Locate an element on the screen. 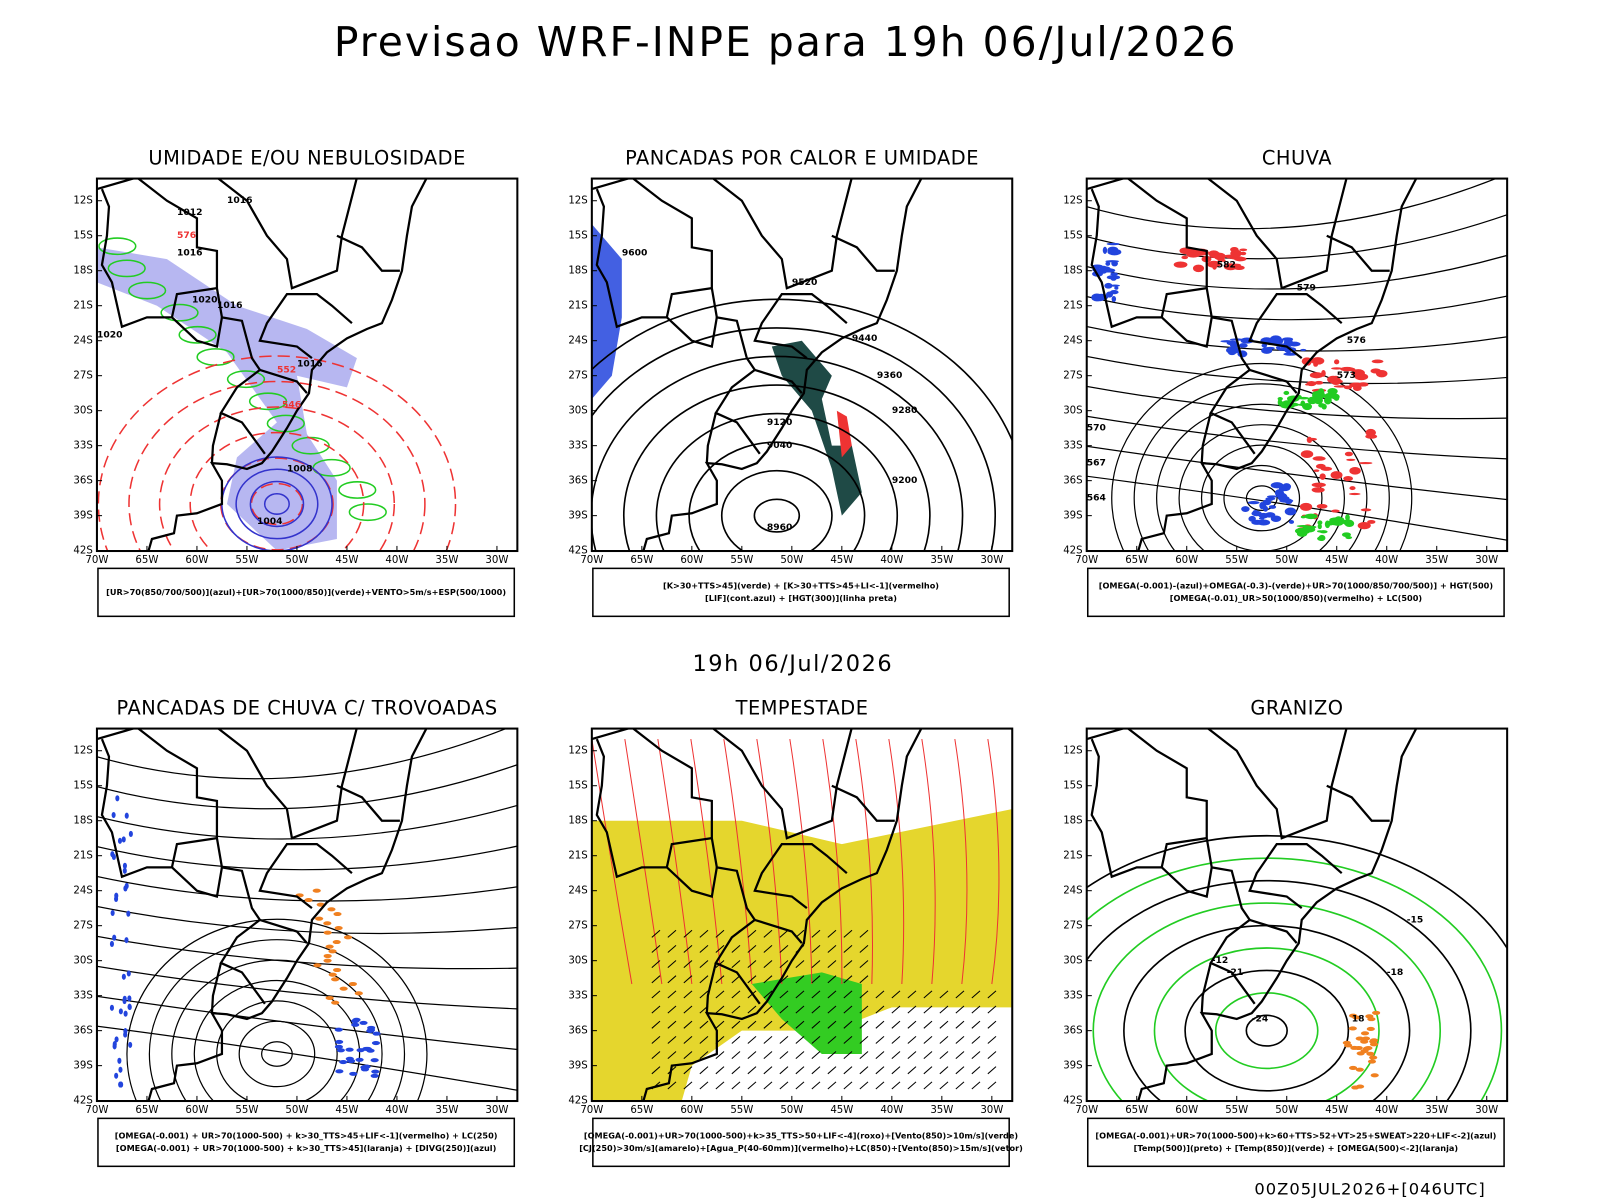 This screenshot has height=1200, width=1600. lat-label: 33S is located at coordinates (577, 446).